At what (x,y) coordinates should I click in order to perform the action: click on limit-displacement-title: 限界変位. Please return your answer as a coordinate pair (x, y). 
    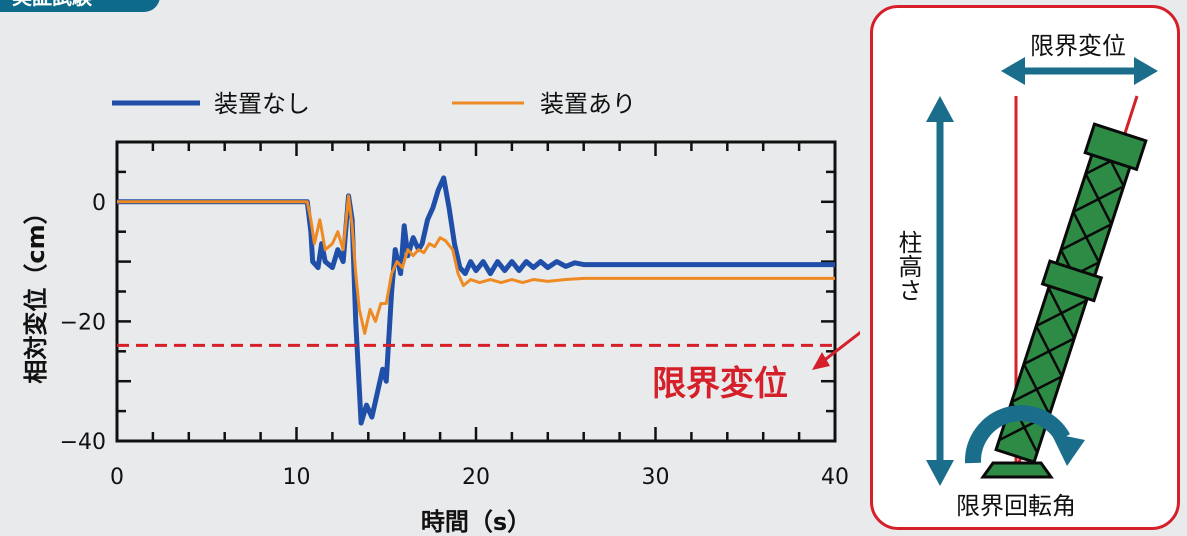
    Looking at the image, I should click on (1078, 46).